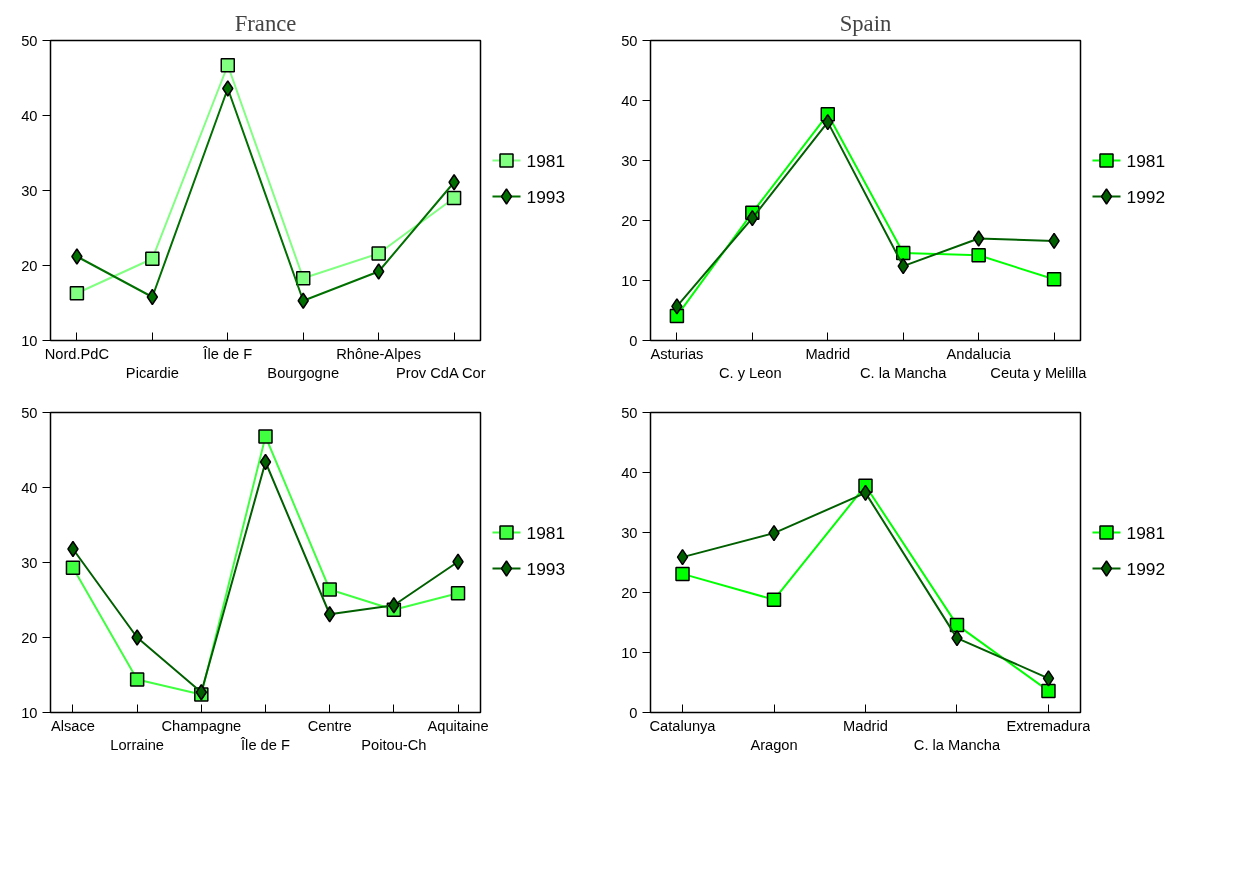 The image size is (1247, 880). I want to click on x-tick-label: Aquitaine, so click(458, 725).